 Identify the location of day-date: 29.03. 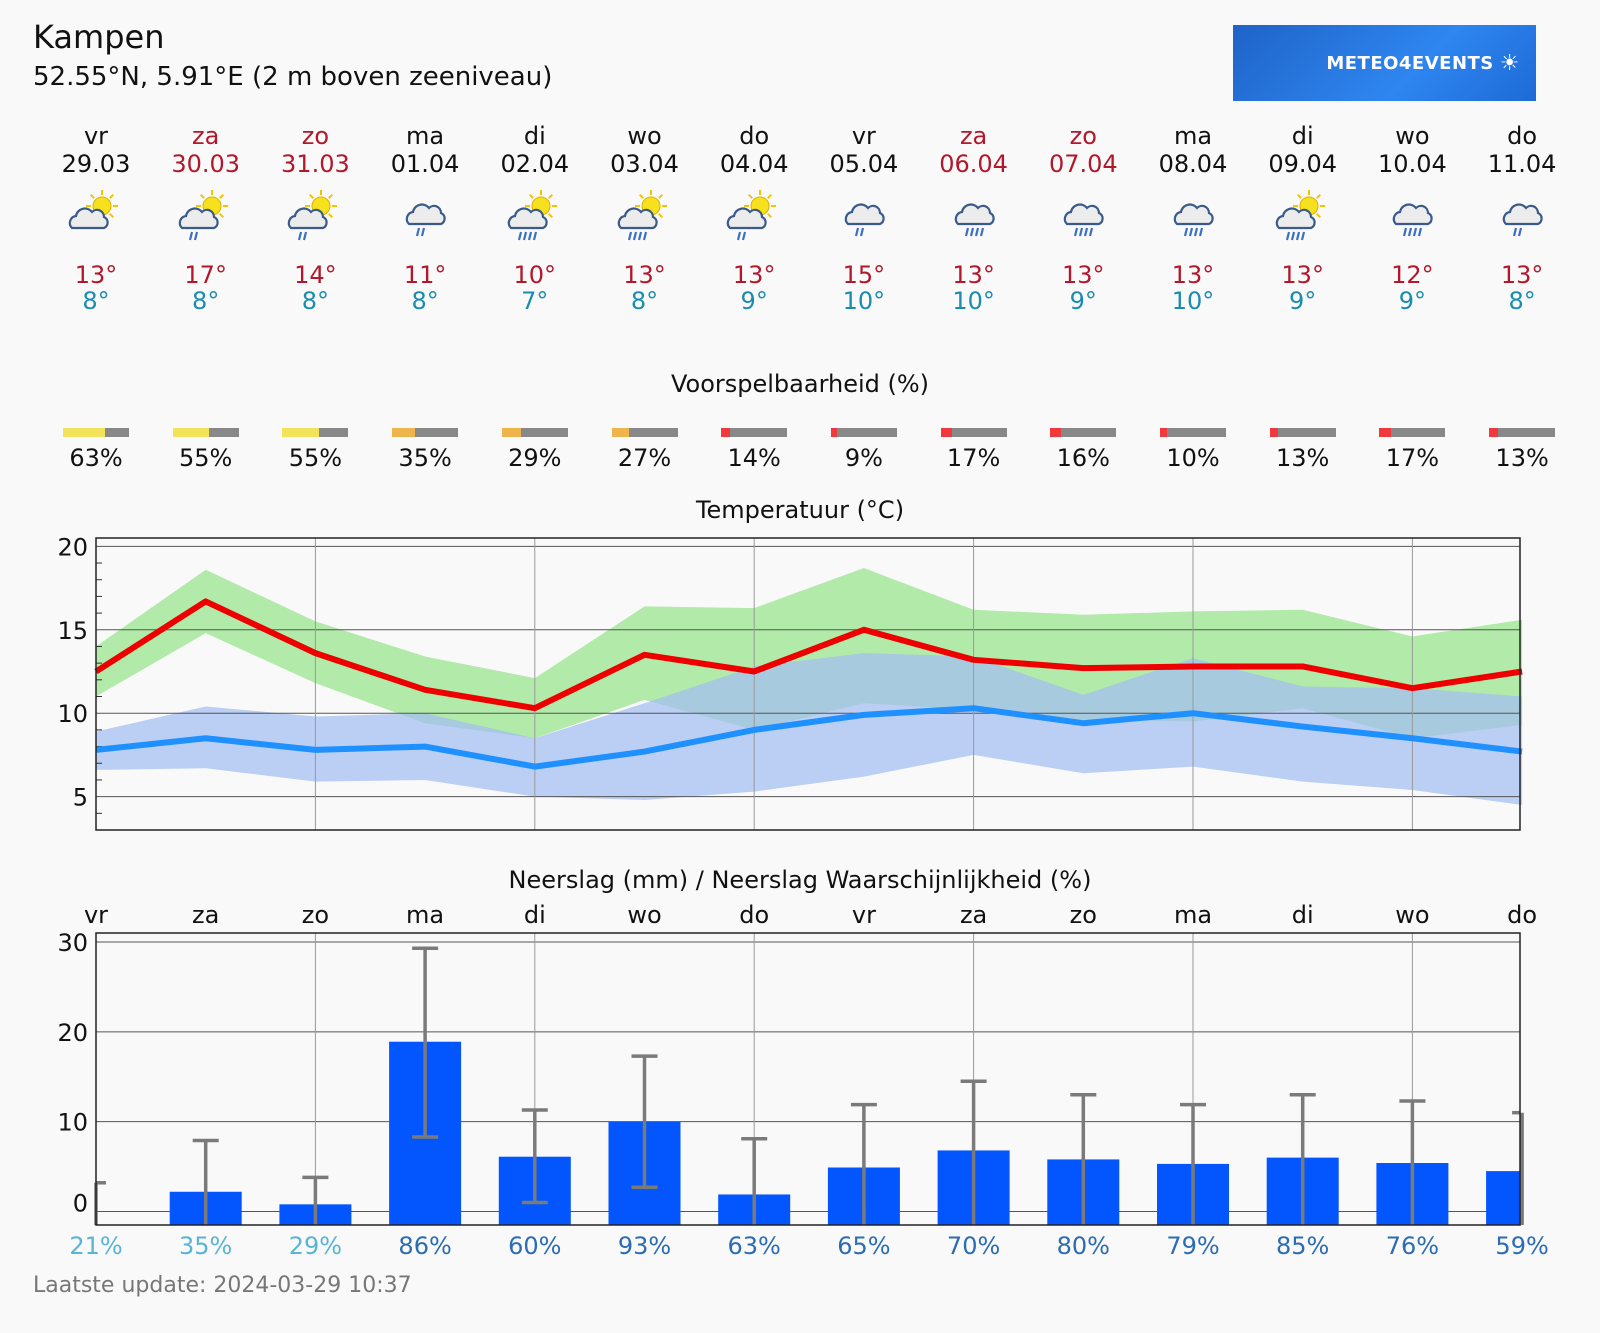
(96, 164).